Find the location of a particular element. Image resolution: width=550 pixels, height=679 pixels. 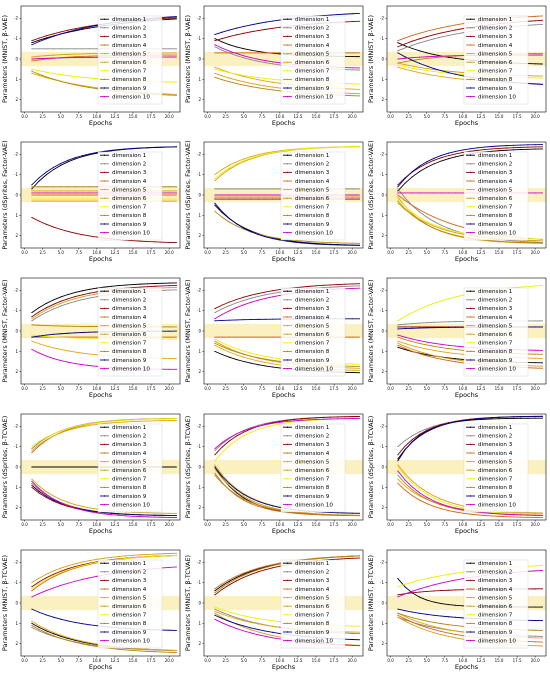

legend-label: dimension 7 is located at coordinates (312, 480).